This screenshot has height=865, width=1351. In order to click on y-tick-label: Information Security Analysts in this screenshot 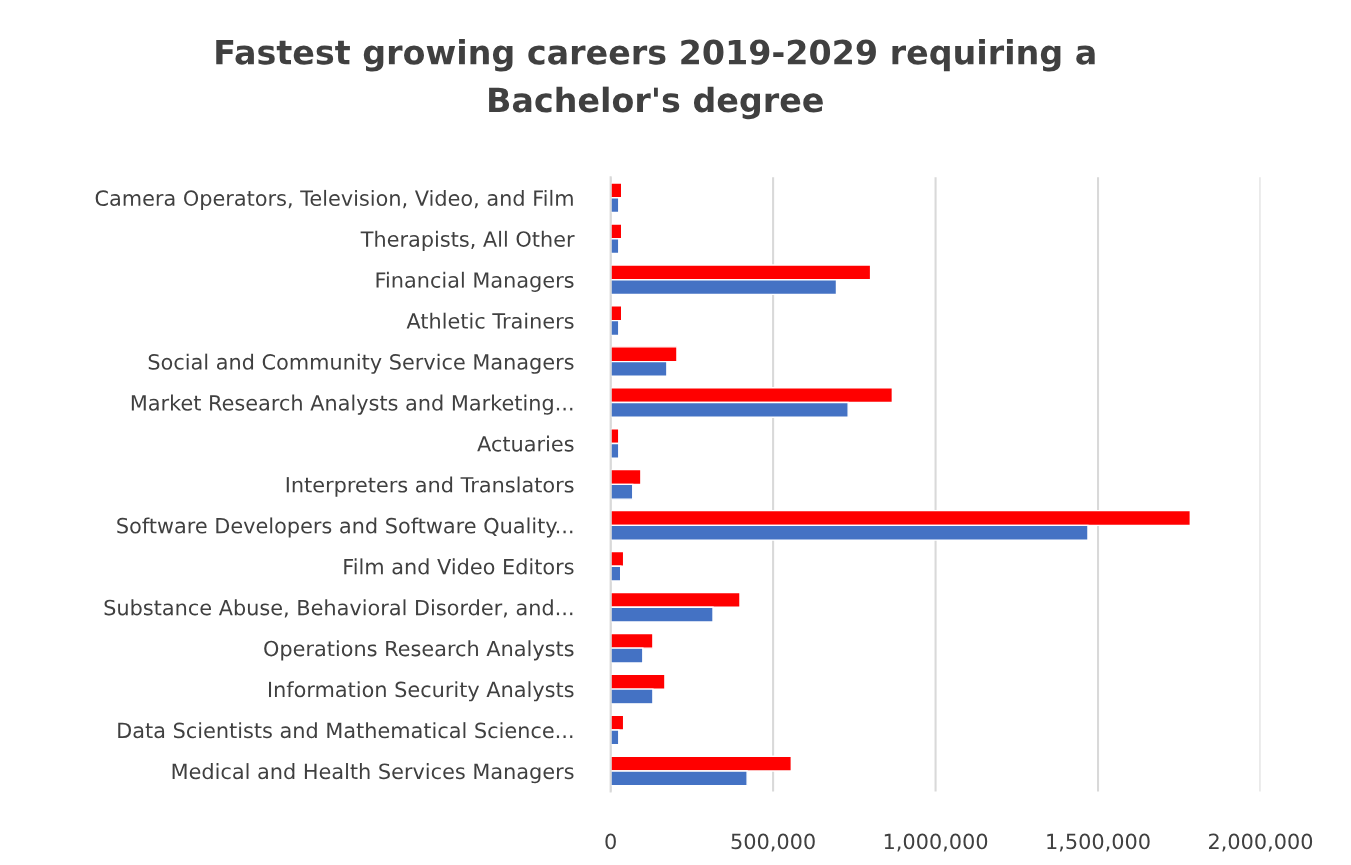, I will do `click(421, 691)`.